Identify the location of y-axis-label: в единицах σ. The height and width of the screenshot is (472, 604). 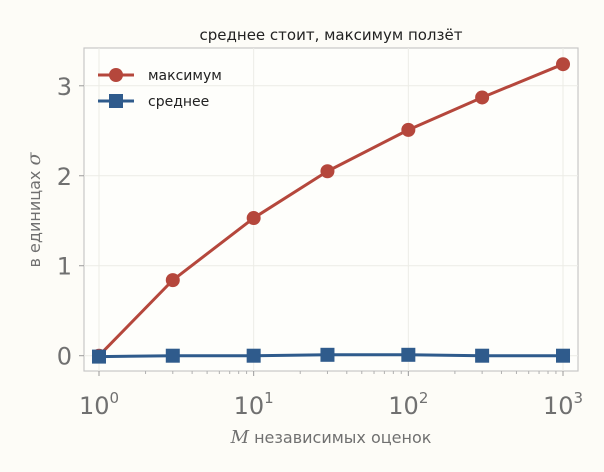
(34, 210).